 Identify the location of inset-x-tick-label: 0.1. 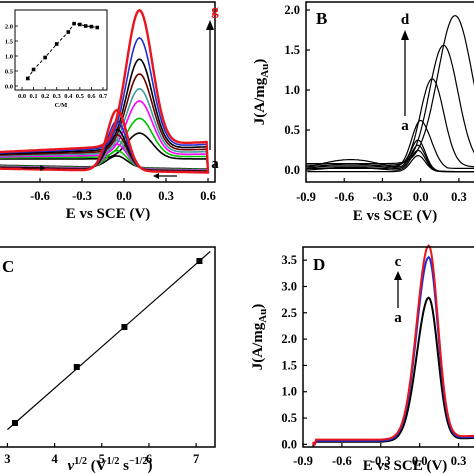
(34, 96).